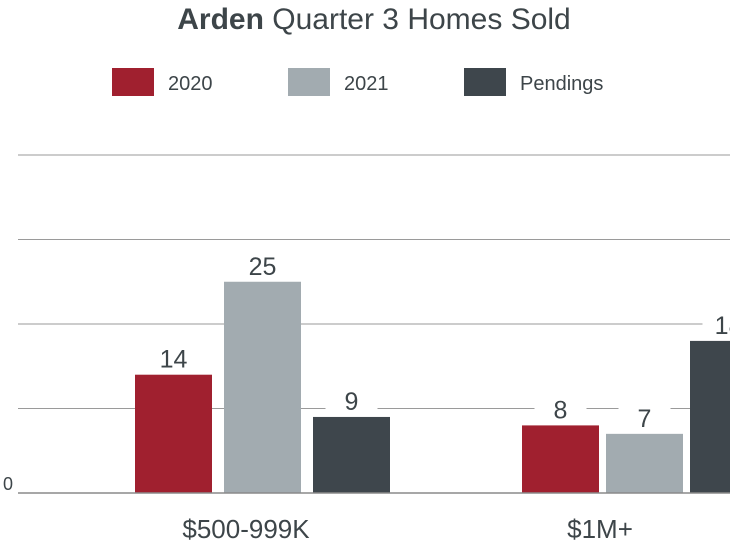  Describe the element at coordinates (722, 326) in the screenshot. I see `data-label: 18` at that location.